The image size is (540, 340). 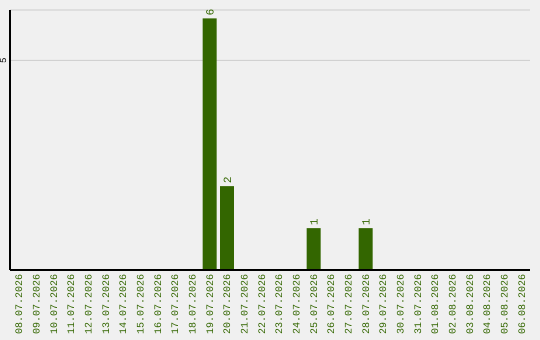 What do you see at coordinates (176, 304) in the screenshot?
I see `x-tick-label: 17.07.2026` at bounding box center [176, 304].